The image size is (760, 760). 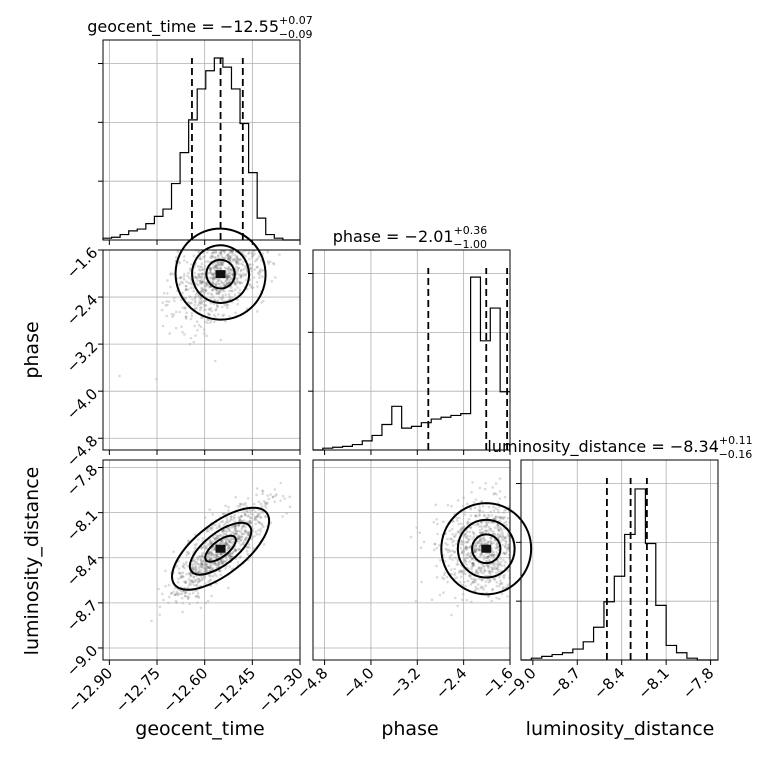 I want to click on scatter-geocent_time-phase, so click(x=199, y=306).